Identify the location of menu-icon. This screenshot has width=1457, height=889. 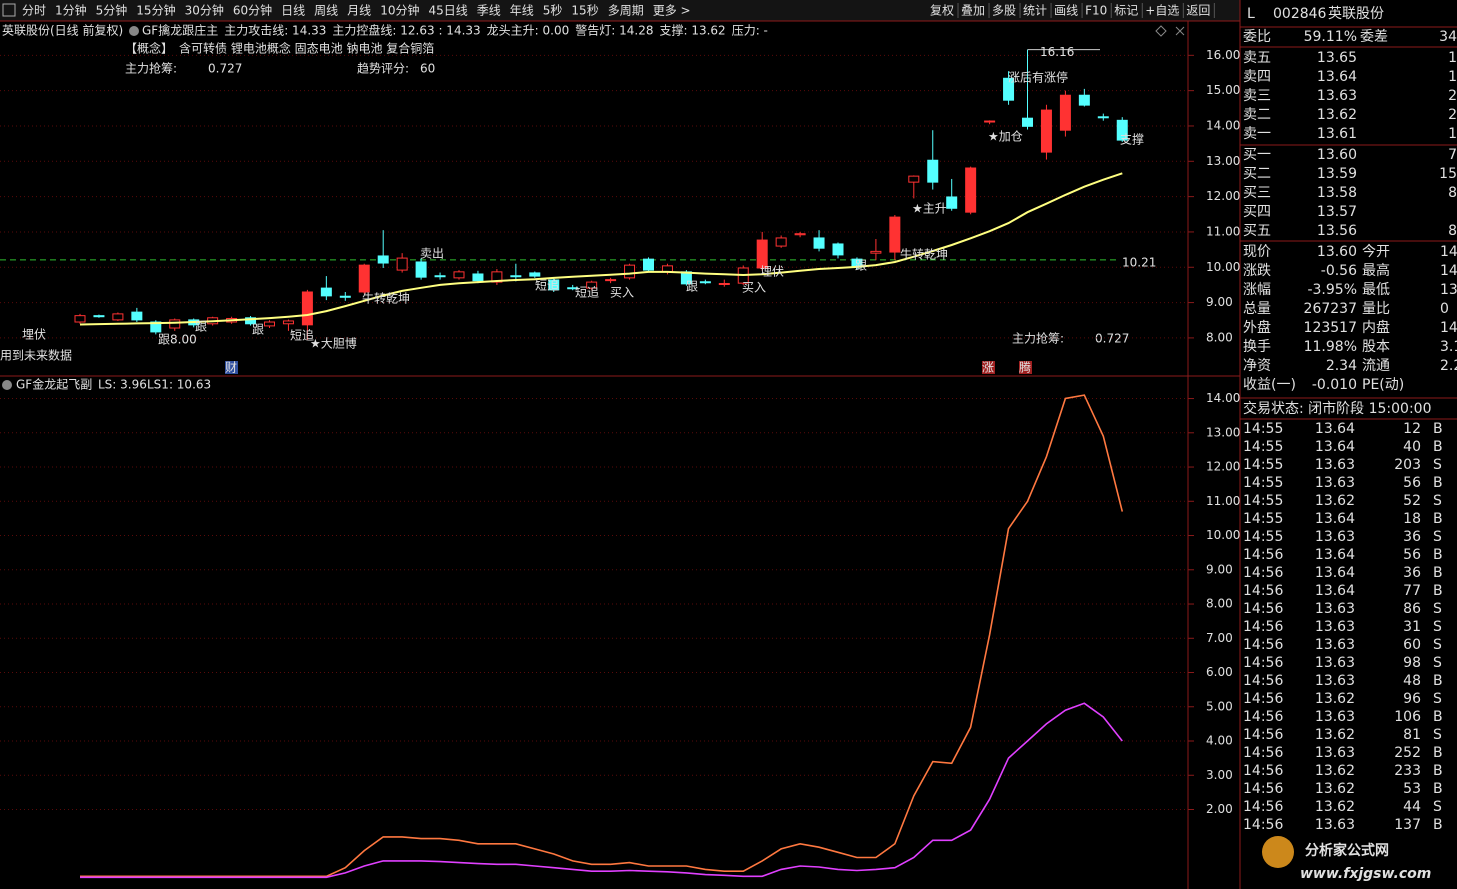
(9, 10).